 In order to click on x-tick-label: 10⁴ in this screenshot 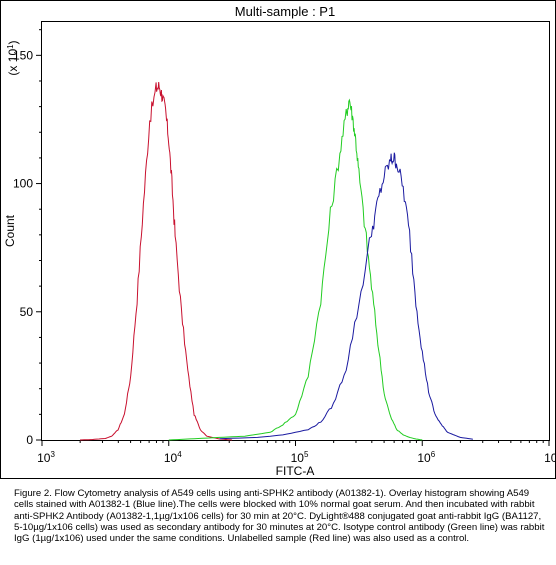, I will do `click(173, 457)`.